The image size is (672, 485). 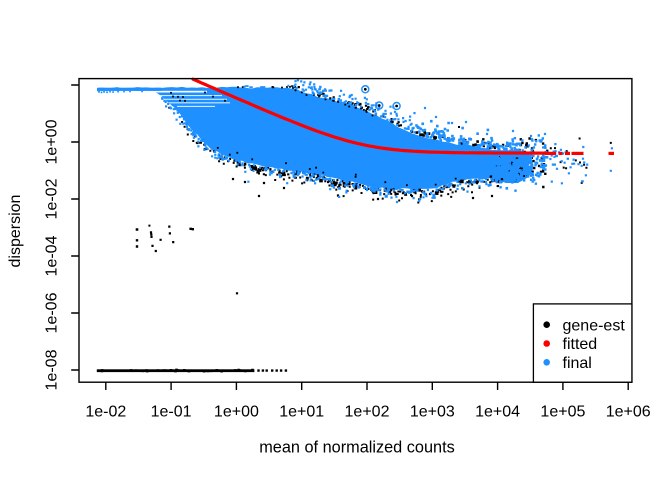 What do you see at coordinates (580, 344) in the screenshot?
I see `svg-text: fitted` at bounding box center [580, 344].